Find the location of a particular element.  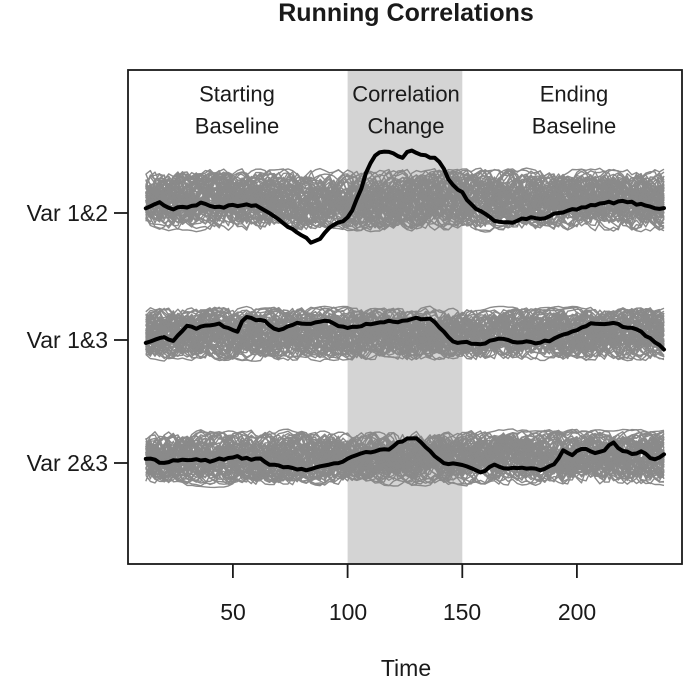

starting-baseline-label-line2: Baseline is located at coordinates (237, 126).